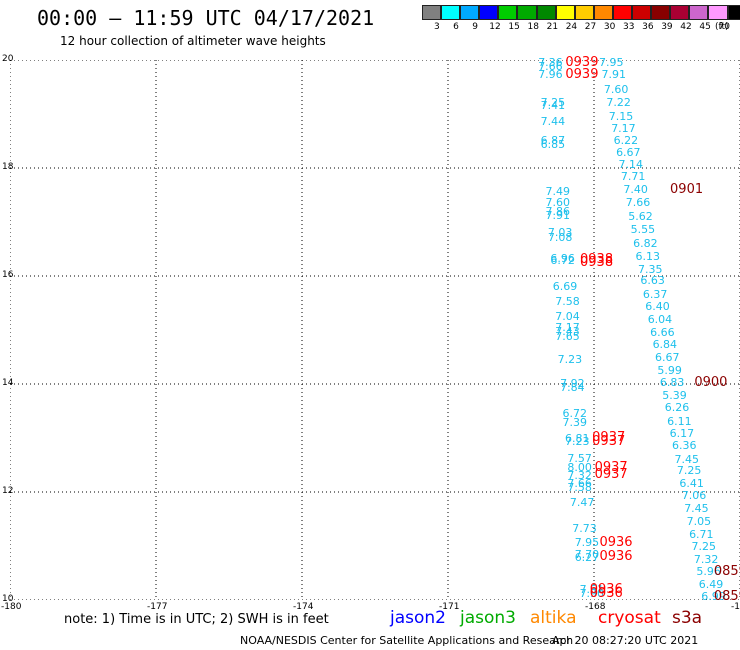 Image resolution: width=740 pixels, height=650 pixels. What do you see at coordinates (611, 62) in the screenshot?
I see `swh-value-label: 7.95` at bounding box center [611, 62].